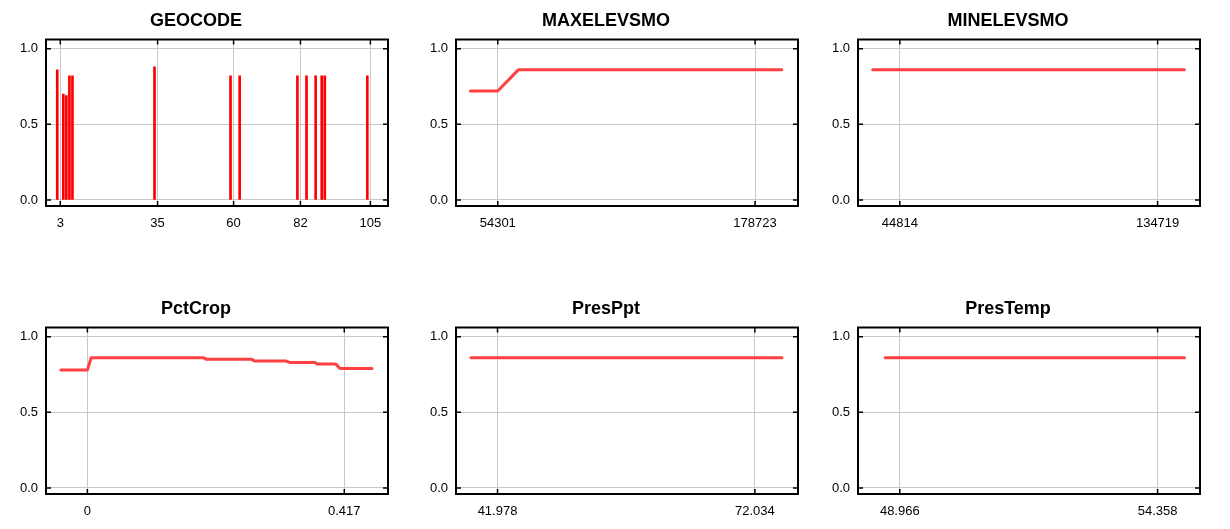  I want to click on x-tick-label: 41.978, so click(497, 511).